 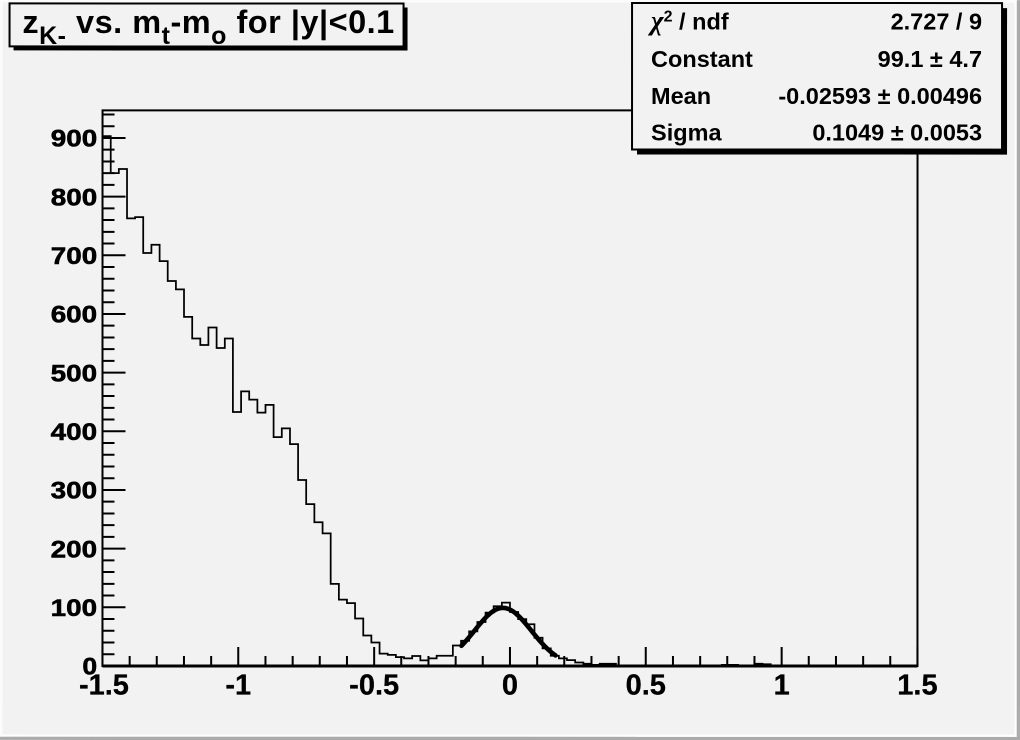 I want to click on svg-text: 500, so click(x=74, y=373).